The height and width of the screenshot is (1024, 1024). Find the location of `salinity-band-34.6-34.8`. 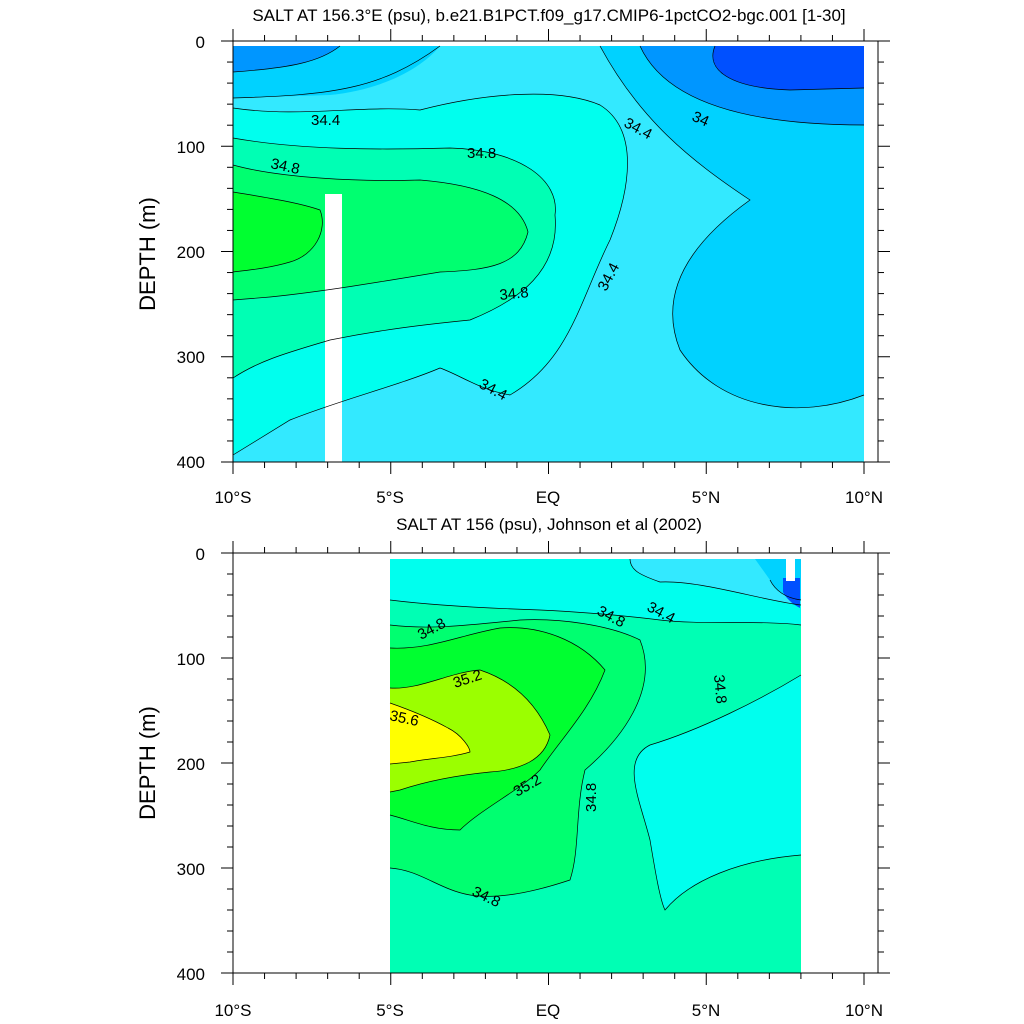

salinity-band-34.6-34.8 is located at coordinates (717, 792).